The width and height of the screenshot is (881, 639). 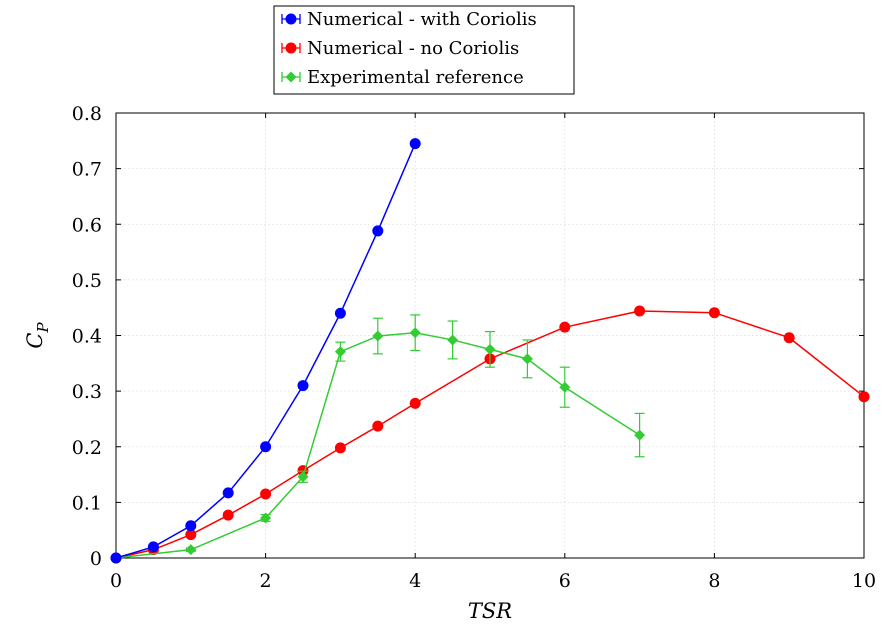 I want to click on legend-box, so click(x=424, y=50).